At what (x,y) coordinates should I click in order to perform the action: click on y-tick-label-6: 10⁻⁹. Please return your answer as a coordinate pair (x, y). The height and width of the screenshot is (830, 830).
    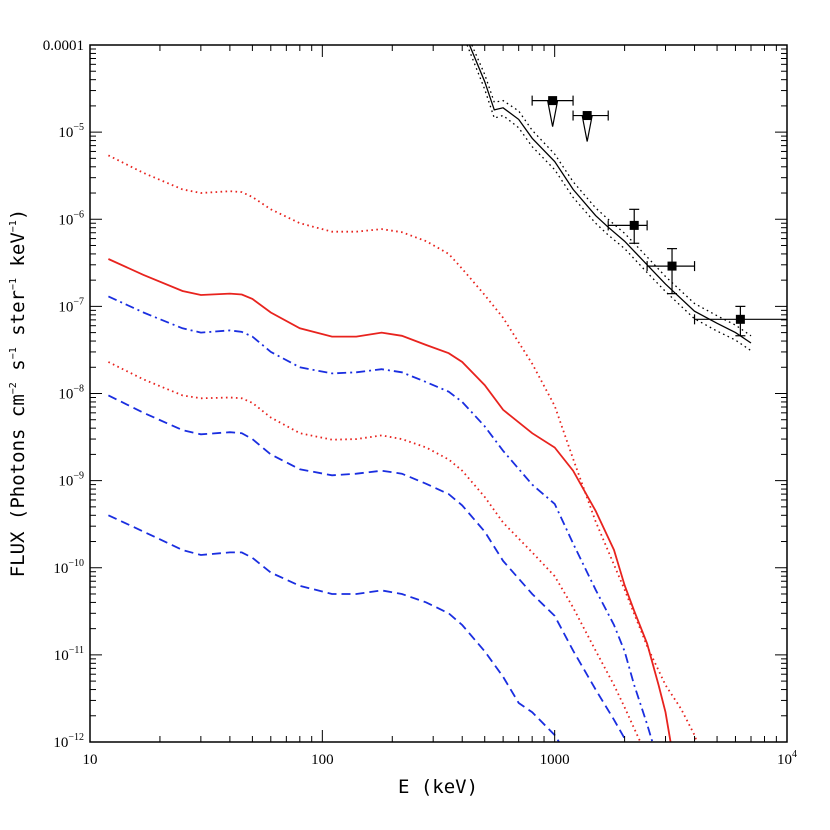
    Looking at the image, I should click on (71, 480).